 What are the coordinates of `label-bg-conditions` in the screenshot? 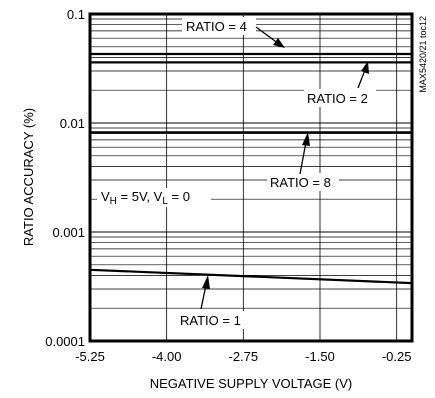 It's located at (154, 197).